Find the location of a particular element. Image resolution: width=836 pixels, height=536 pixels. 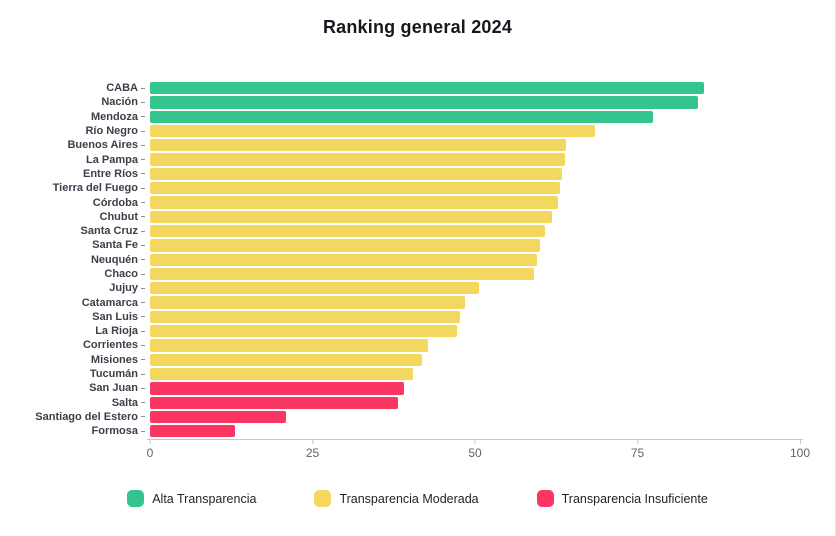

bar-tucuman is located at coordinates (281, 374).